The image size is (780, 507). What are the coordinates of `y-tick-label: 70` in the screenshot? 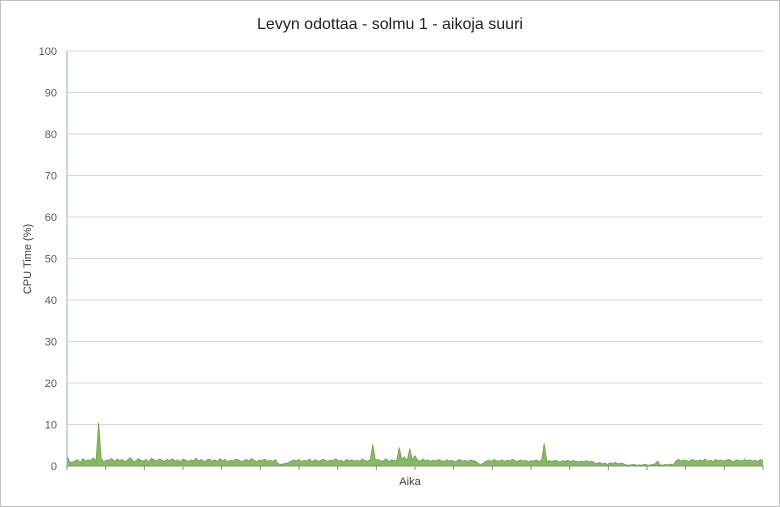 It's located at (51, 177).